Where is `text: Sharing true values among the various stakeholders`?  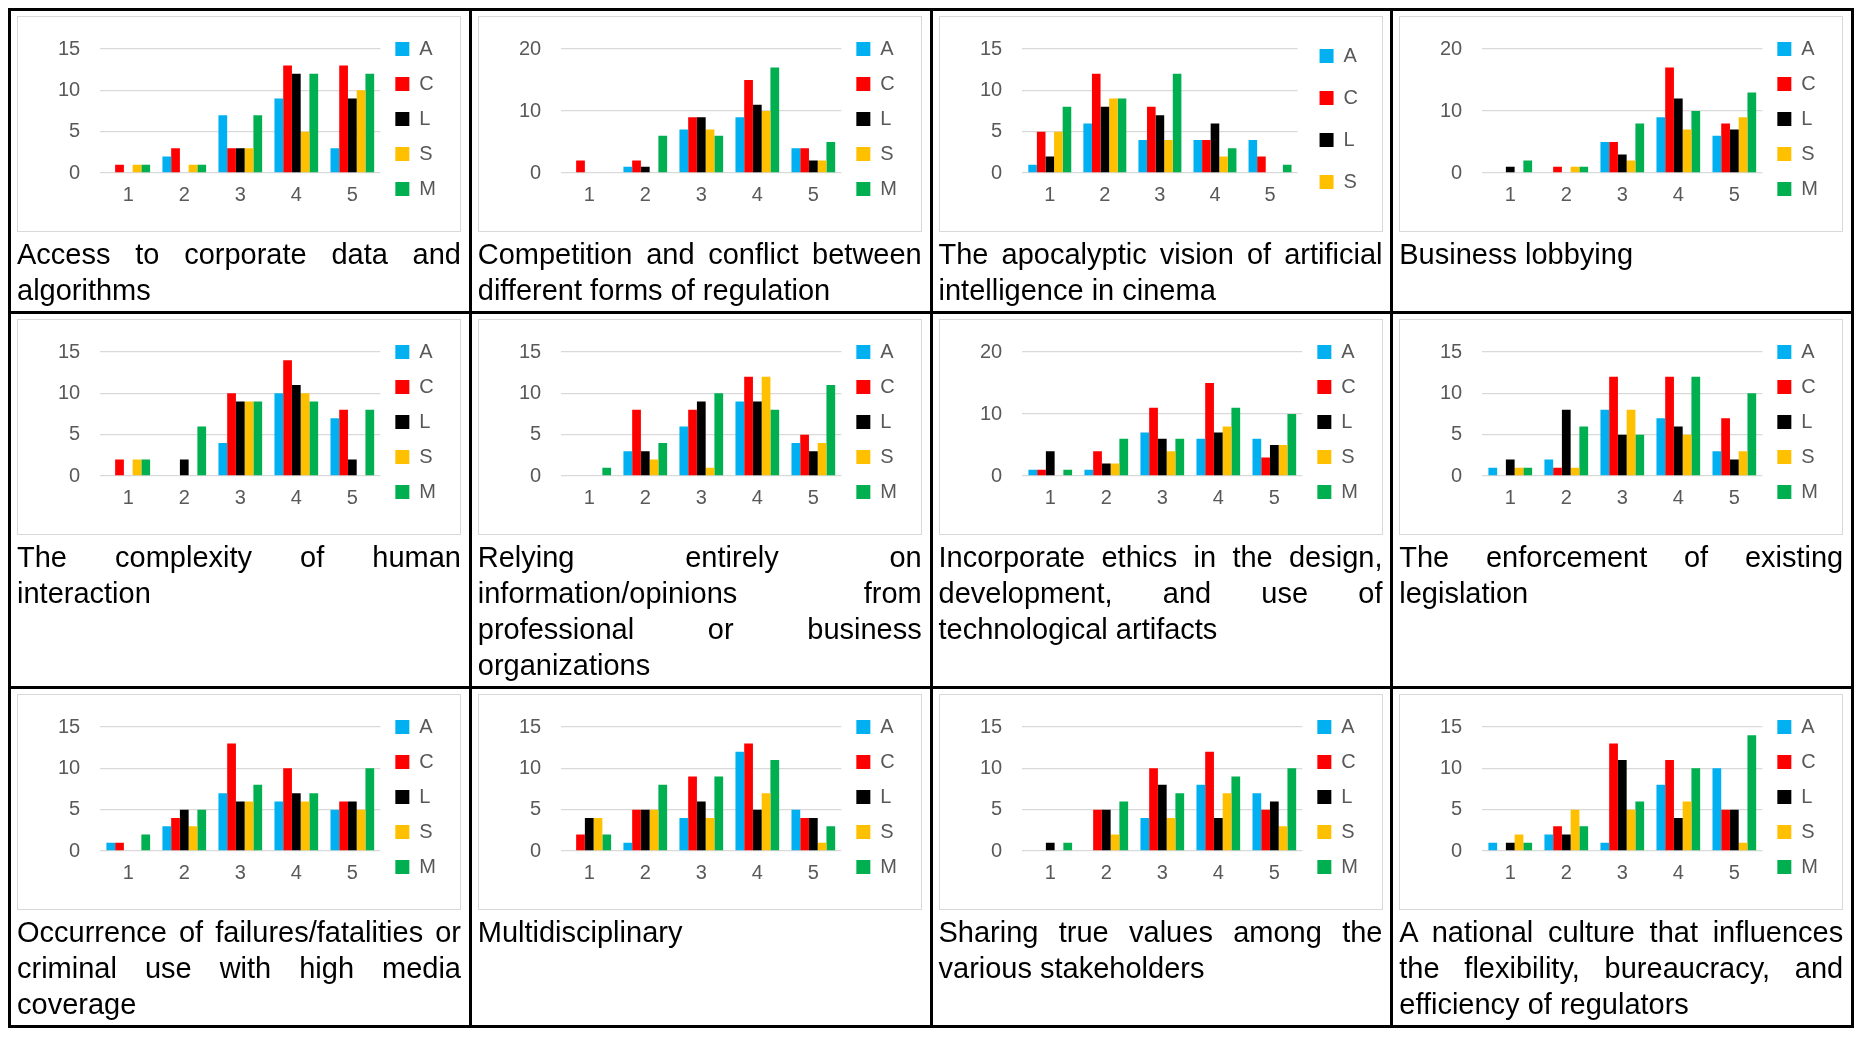 text: Sharing true values among the various stakeholders is located at coordinates (1160, 950).